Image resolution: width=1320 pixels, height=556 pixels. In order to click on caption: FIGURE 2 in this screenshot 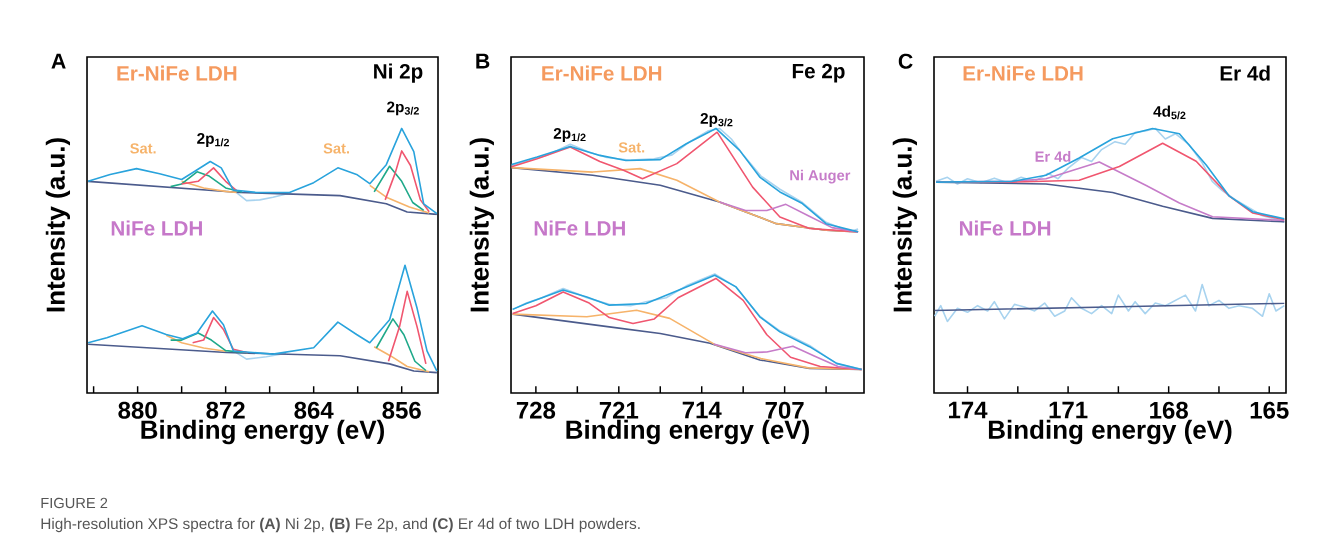, I will do `click(74, 503)`.